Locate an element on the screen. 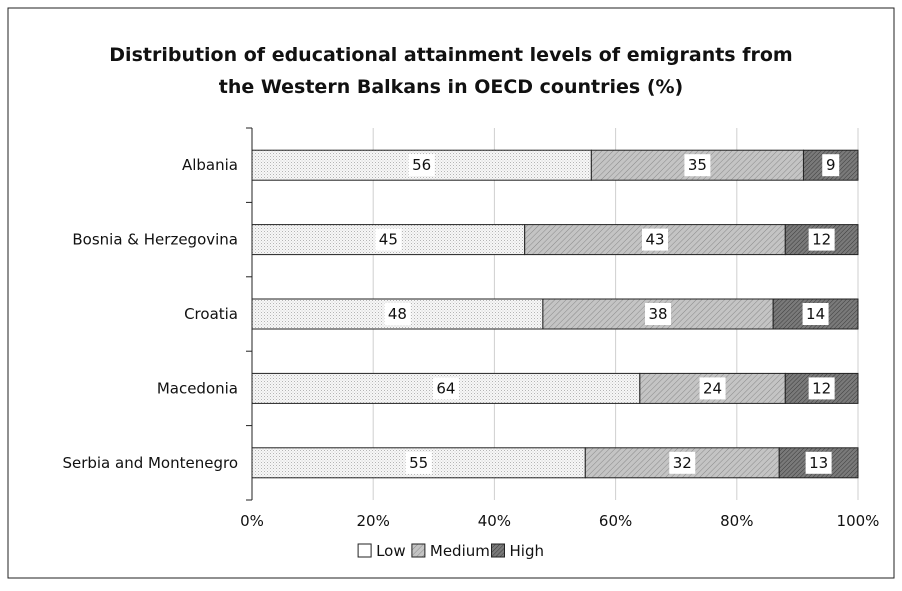 This screenshot has height=591, width=902. svg-text: 32 is located at coordinates (682, 463).